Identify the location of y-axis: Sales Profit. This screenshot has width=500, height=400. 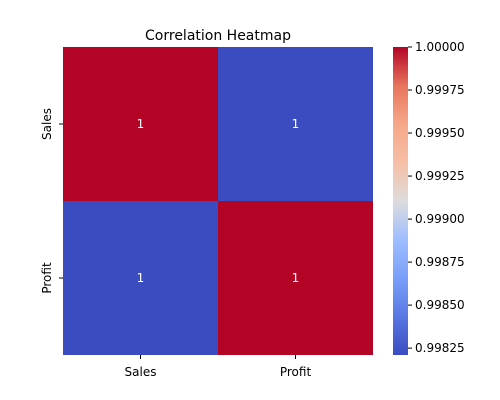
(51, 201).